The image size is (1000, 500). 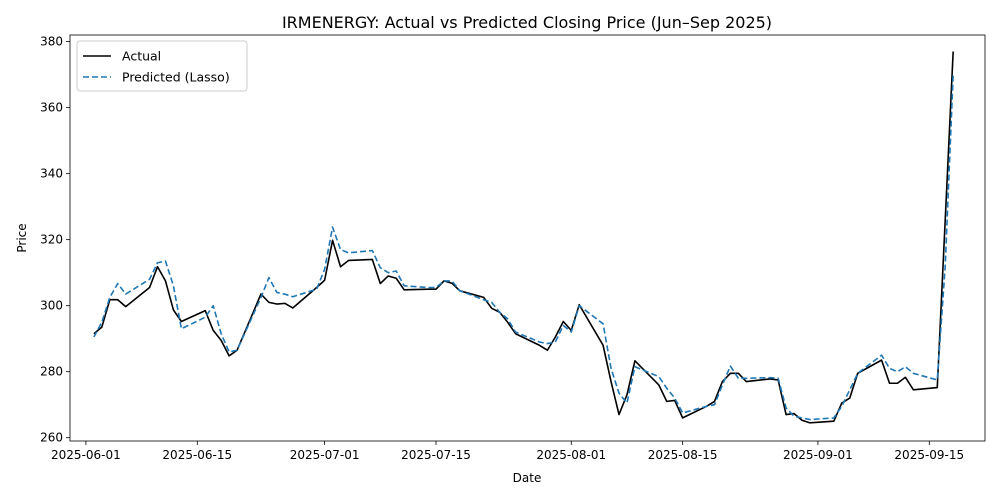 I want to click on x-tick-label: 2025-08-15, so click(x=683, y=455).